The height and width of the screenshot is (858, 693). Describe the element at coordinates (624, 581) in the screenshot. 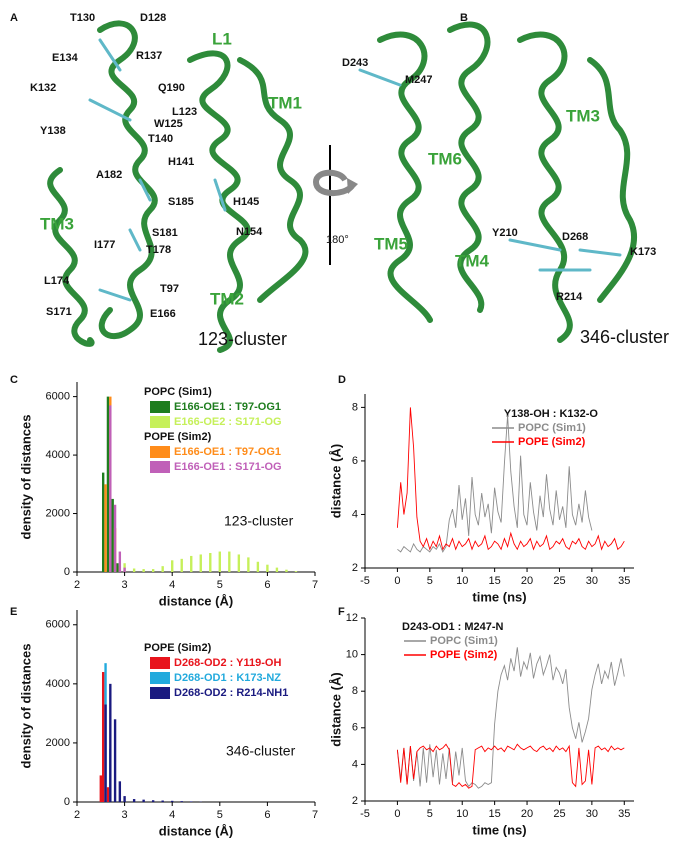

I see `x-tick-label: 35` at that location.